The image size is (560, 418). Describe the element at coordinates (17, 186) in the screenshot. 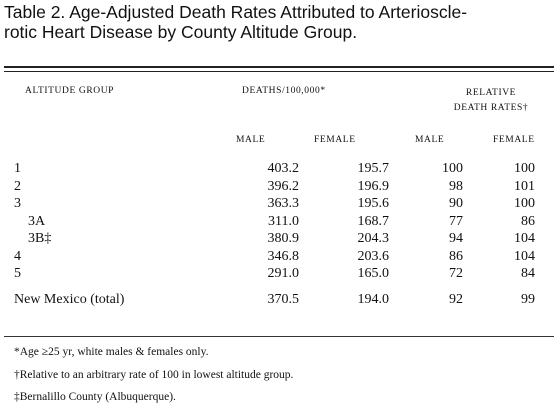

I see `row-label: 2` at that location.